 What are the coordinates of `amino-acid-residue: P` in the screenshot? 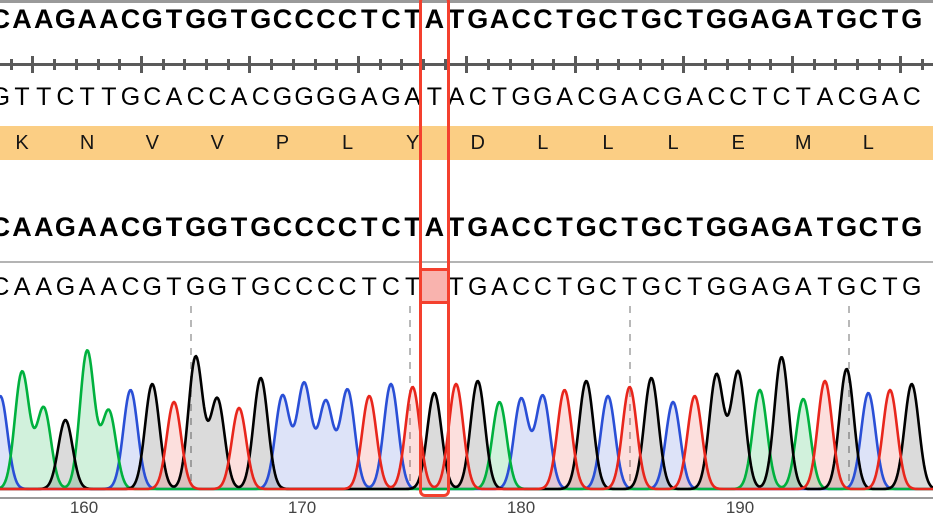 It's located at (282, 143).